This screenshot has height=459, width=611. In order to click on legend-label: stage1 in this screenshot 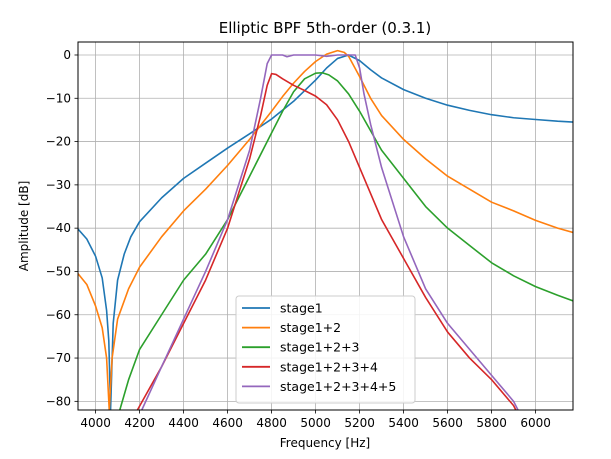, I will do `click(301, 308)`.